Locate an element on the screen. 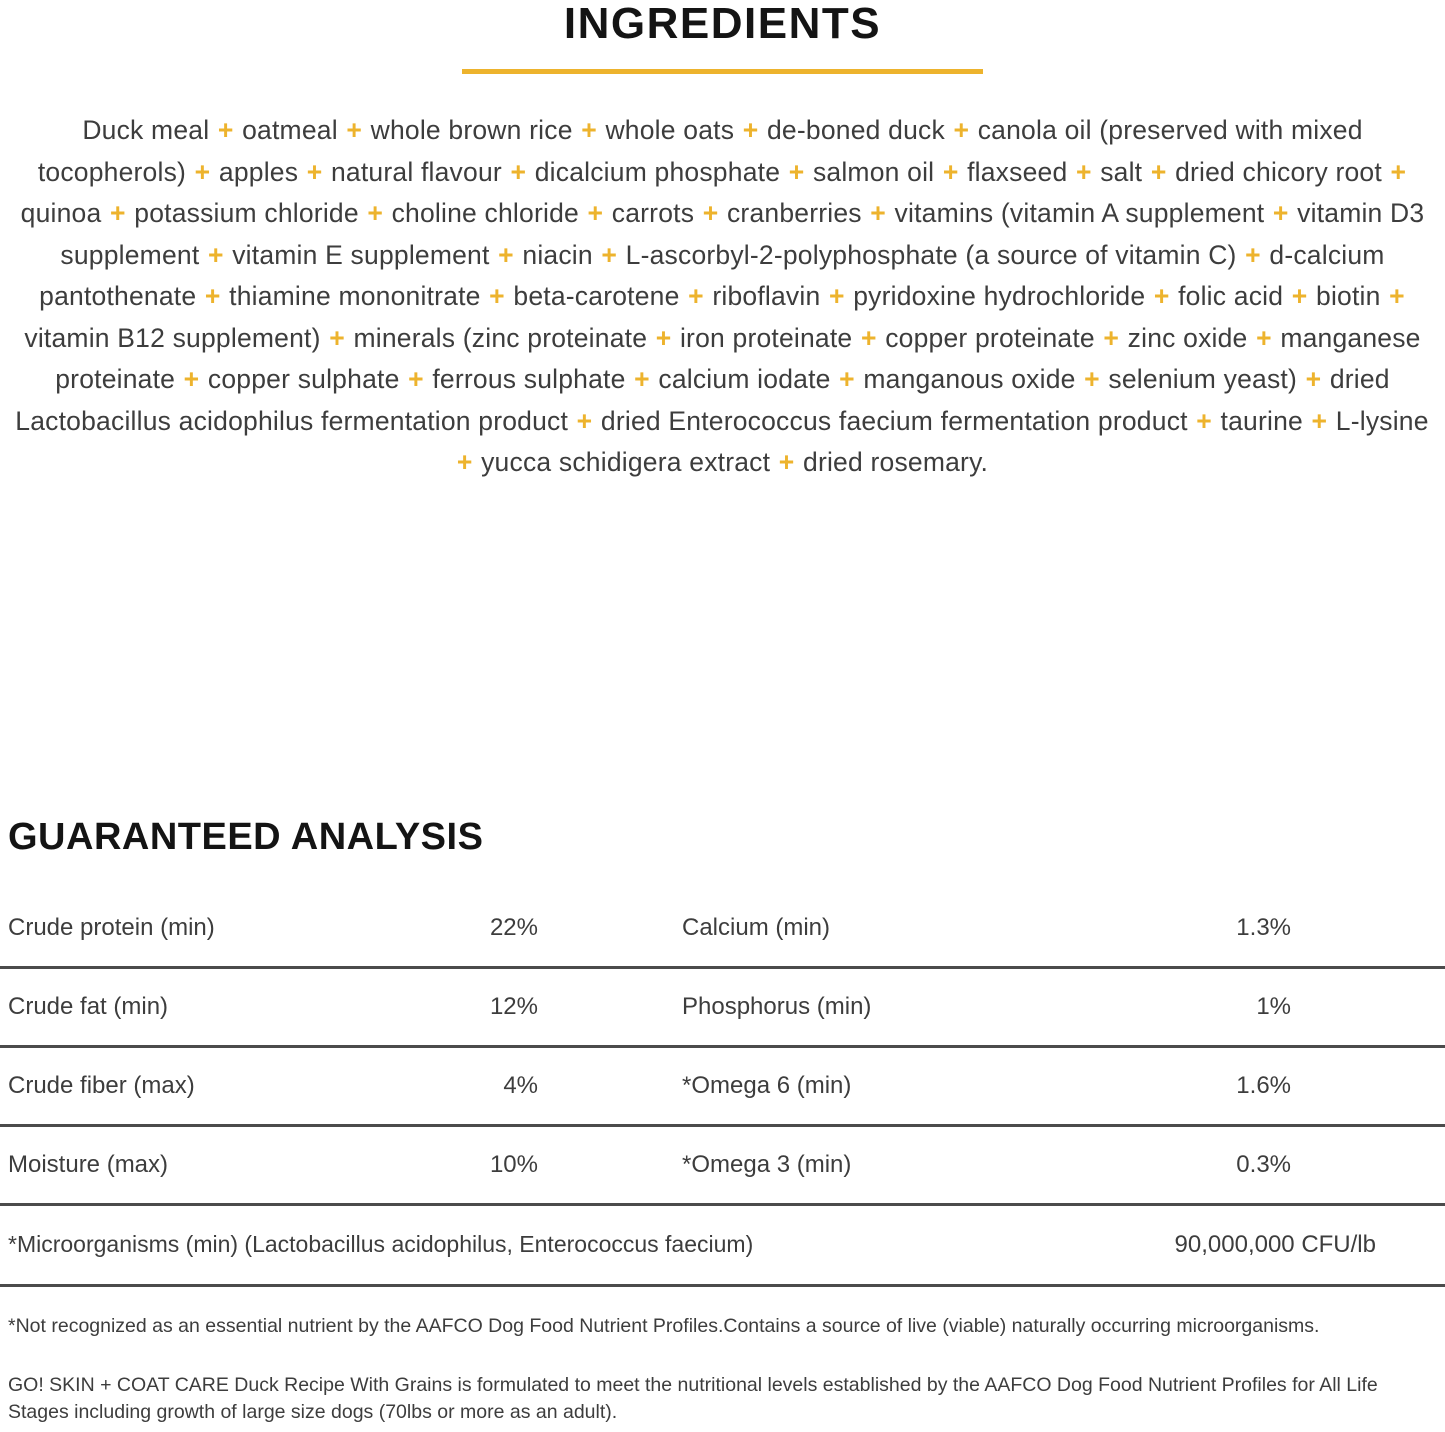  analysis-cell-right: *Omega 3 (min) 0.3% is located at coordinates (986, 1165).